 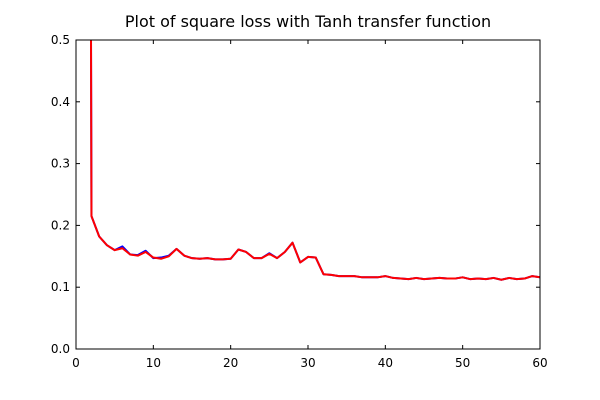 I want to click on y-tick-label: 0.1, so click(x=60, y=287).